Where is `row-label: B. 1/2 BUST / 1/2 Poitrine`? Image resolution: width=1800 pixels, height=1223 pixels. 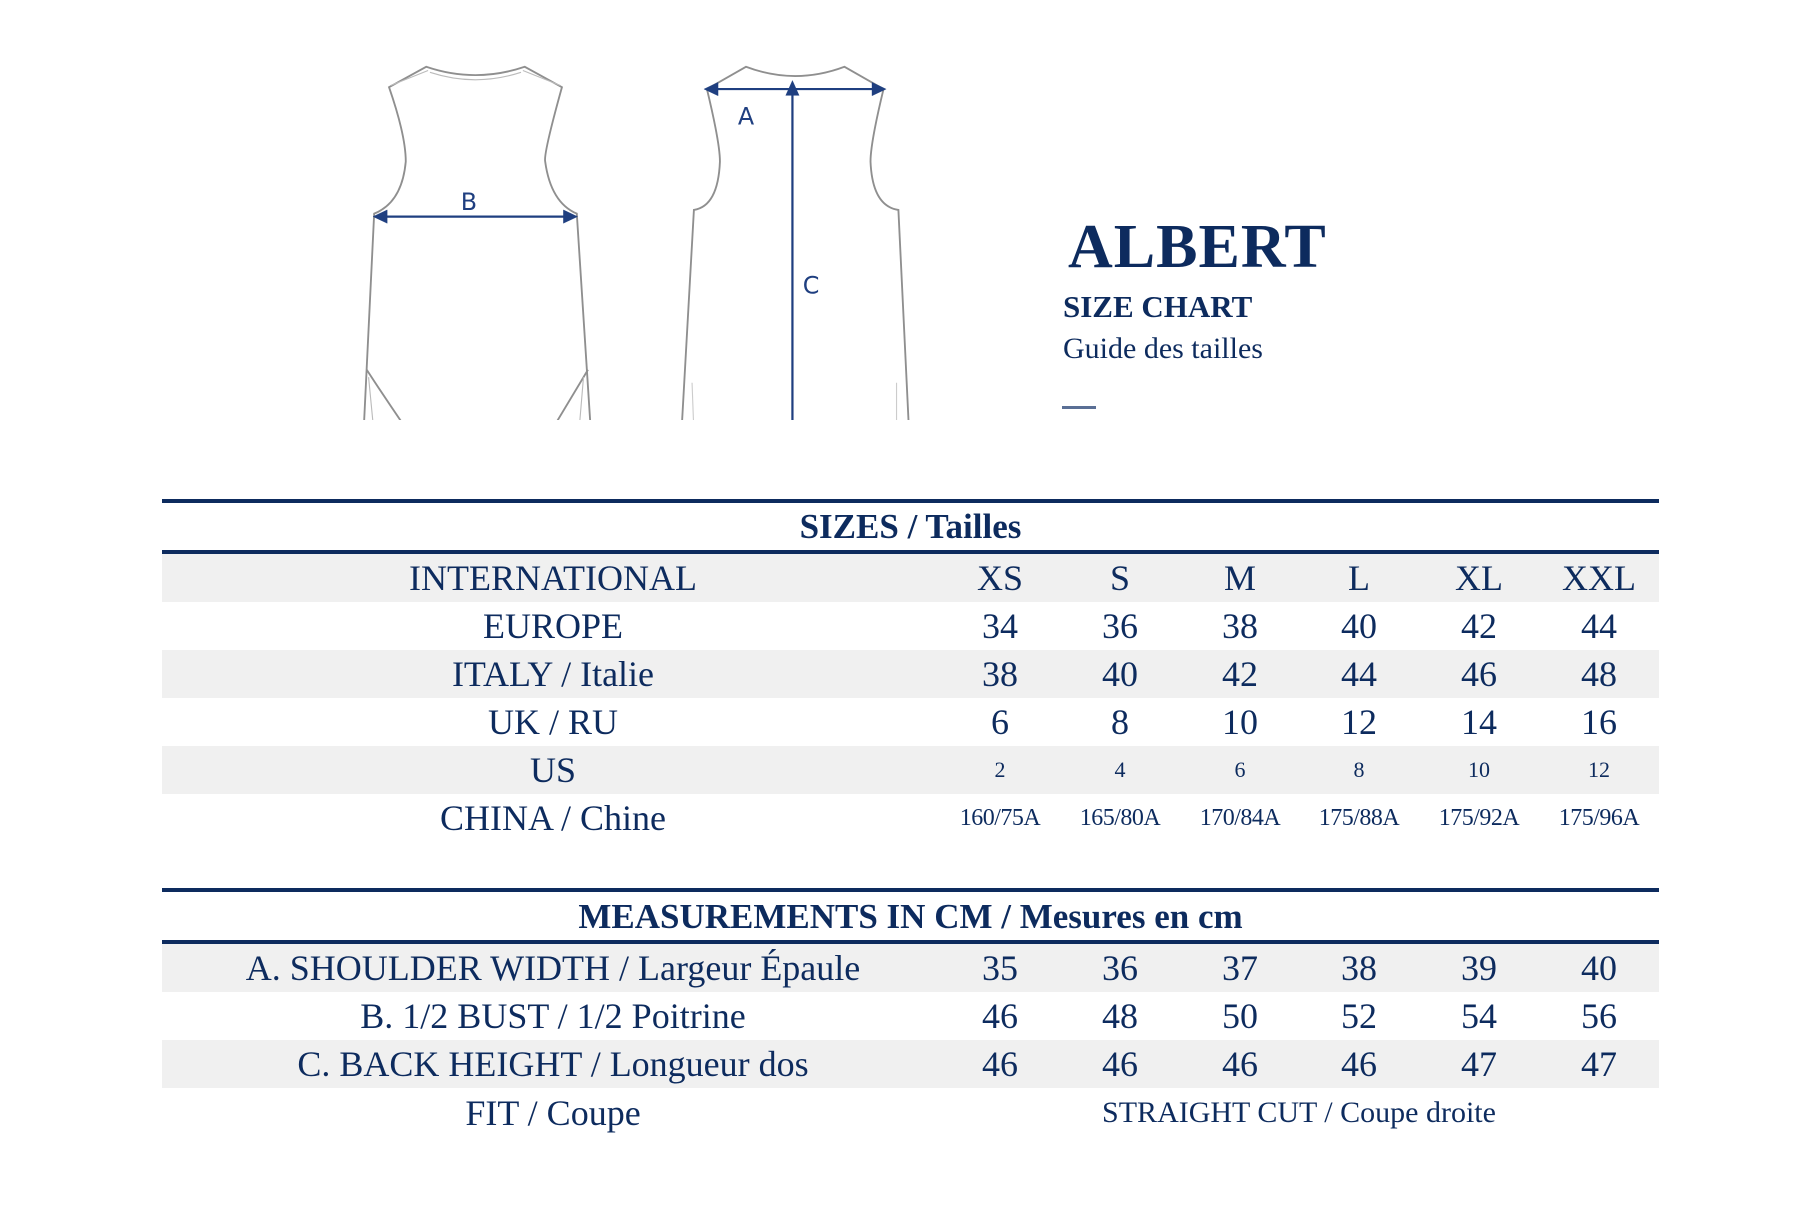 row-label: B. 1/2 BUST / 1/2 Poitrine is located at coordinates (553, 1016).